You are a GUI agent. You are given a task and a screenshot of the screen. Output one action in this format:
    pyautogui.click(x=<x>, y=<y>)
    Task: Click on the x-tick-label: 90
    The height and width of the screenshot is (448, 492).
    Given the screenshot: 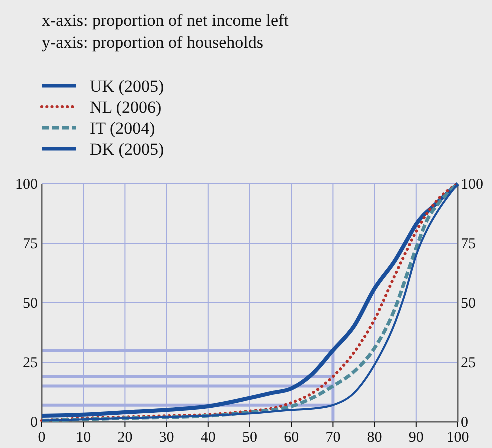 What is the action you would take?
    pyautogui.click(x=416, y=438)
    